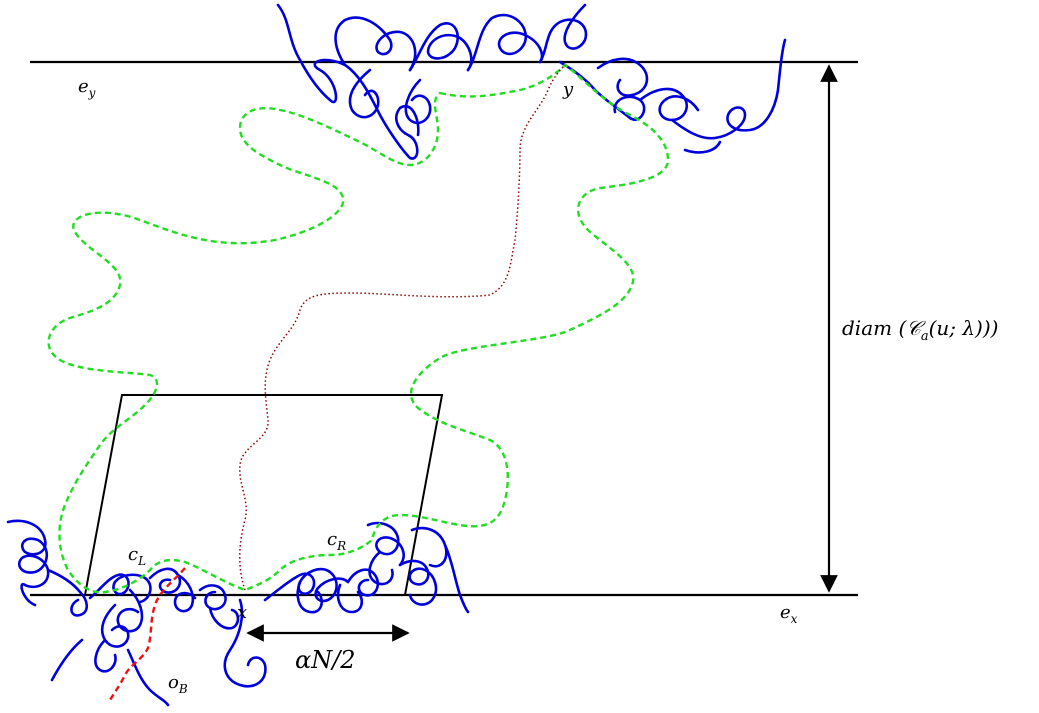 The height and width of the screenshot is (713, 1039). I want to click on label-e-y: ey, so click(87, 88).